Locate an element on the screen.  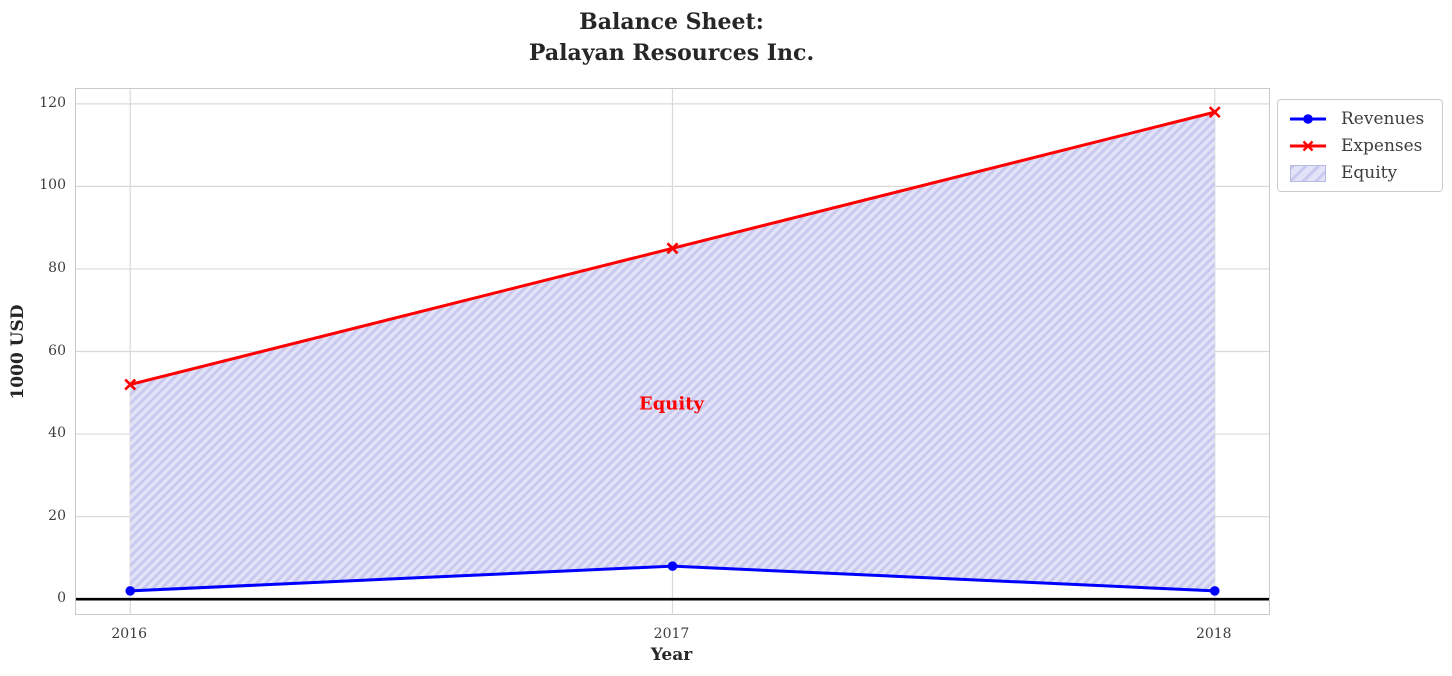
legend-item-revenues: Revenues is located at coordinates (1360, 118).